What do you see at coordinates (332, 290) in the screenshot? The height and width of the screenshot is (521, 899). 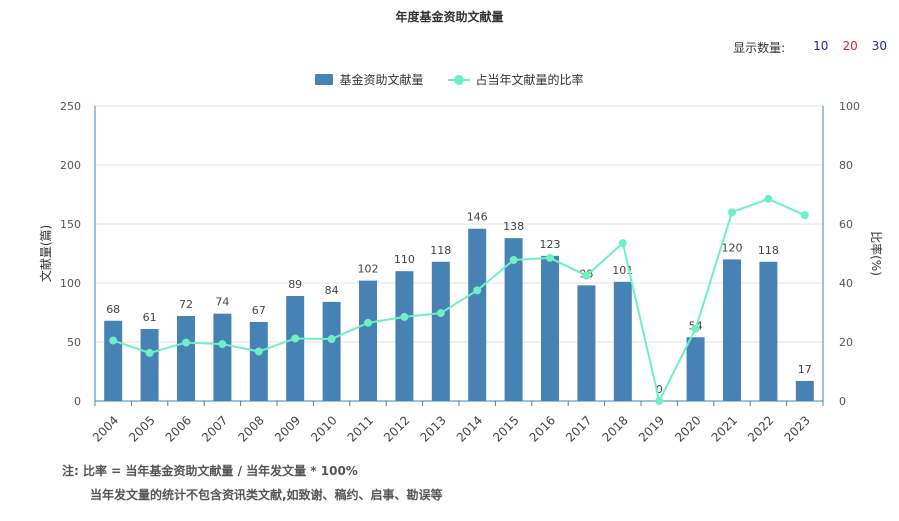 I see `bar-value-label: 84` at bounding box center [332, 290].